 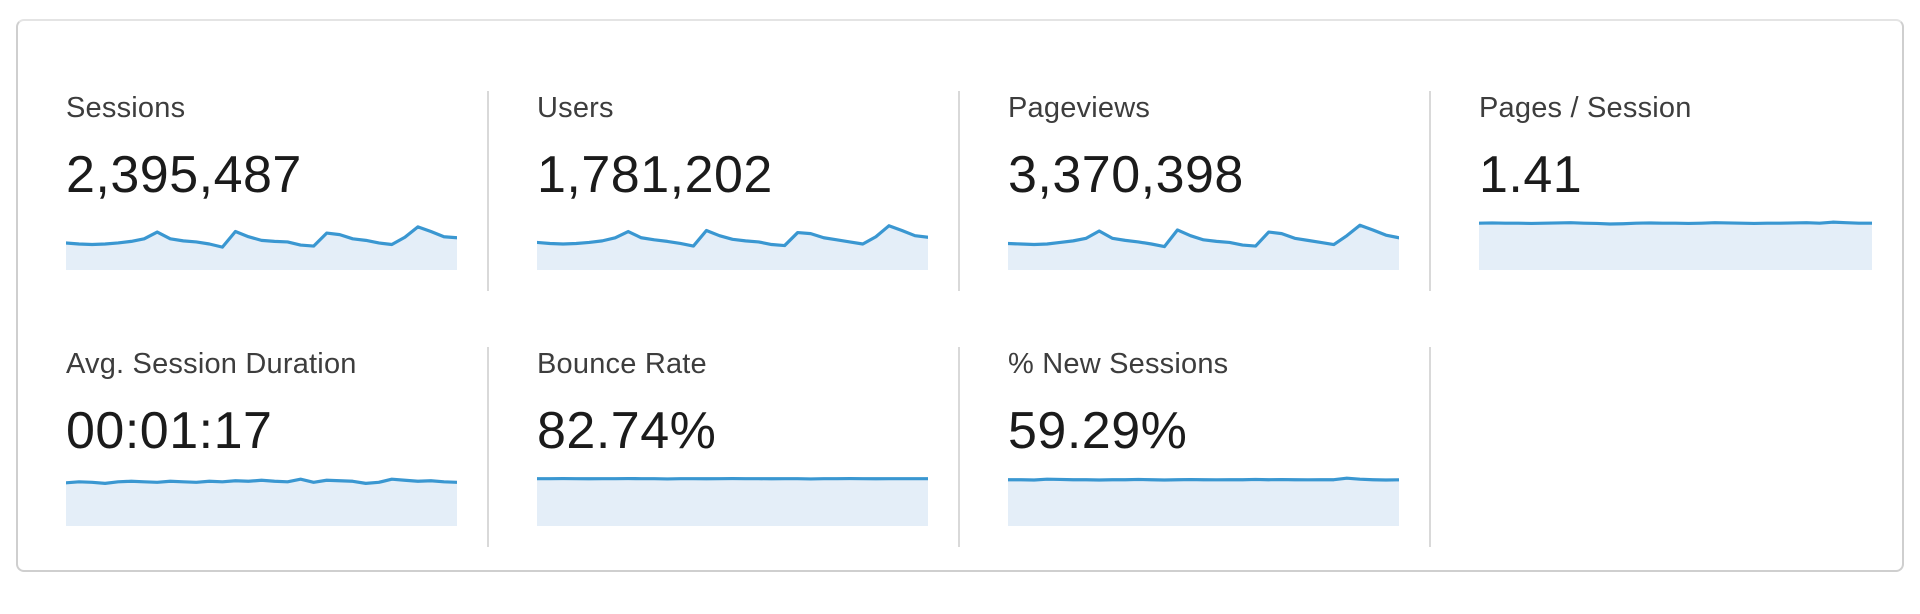 What do you see at coordinates (261, 500) in the screenshot?
I see `avg-session-duration-sparkline-chart` at bounding box center [261, 500].